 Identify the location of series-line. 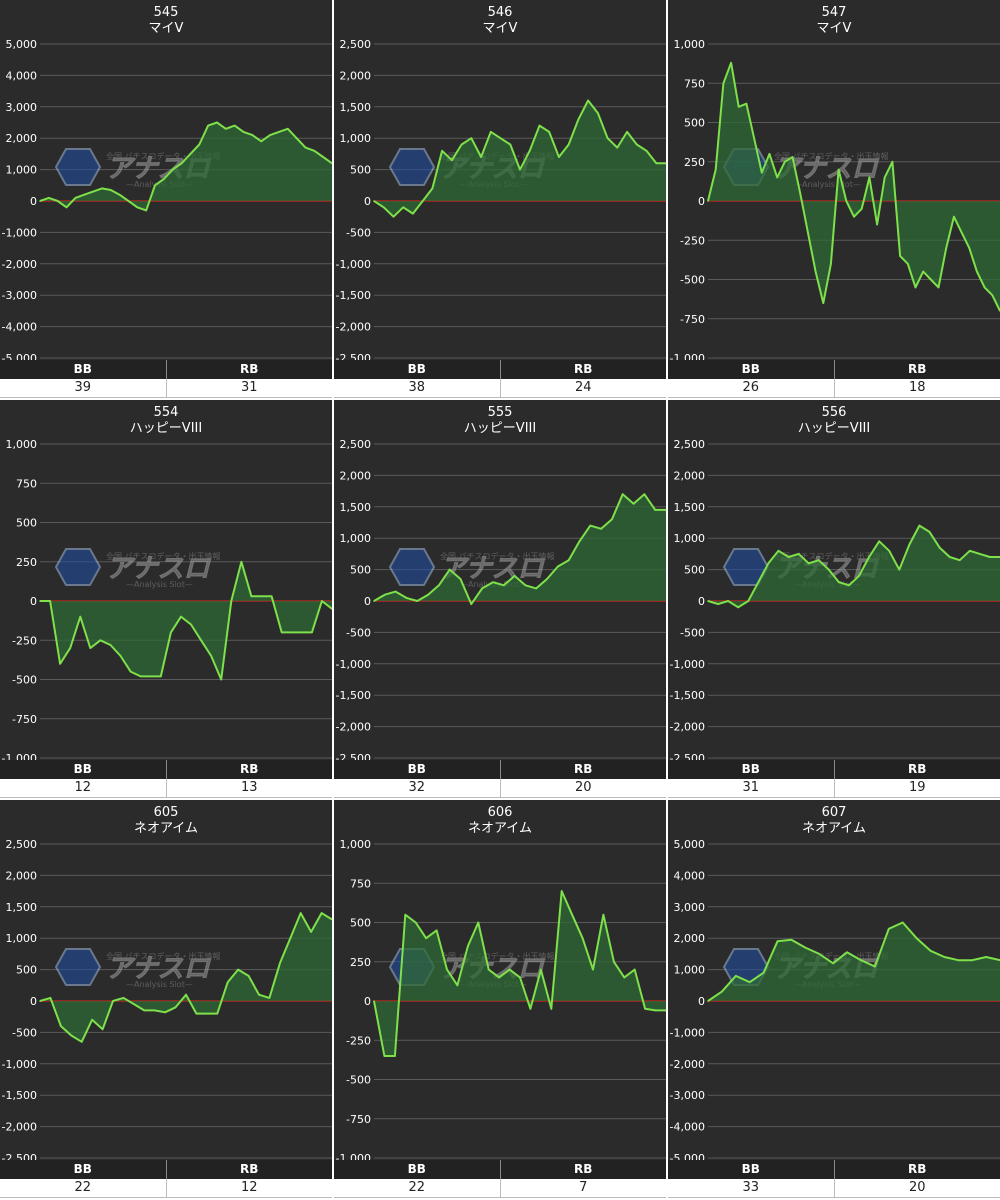
(185, 166).